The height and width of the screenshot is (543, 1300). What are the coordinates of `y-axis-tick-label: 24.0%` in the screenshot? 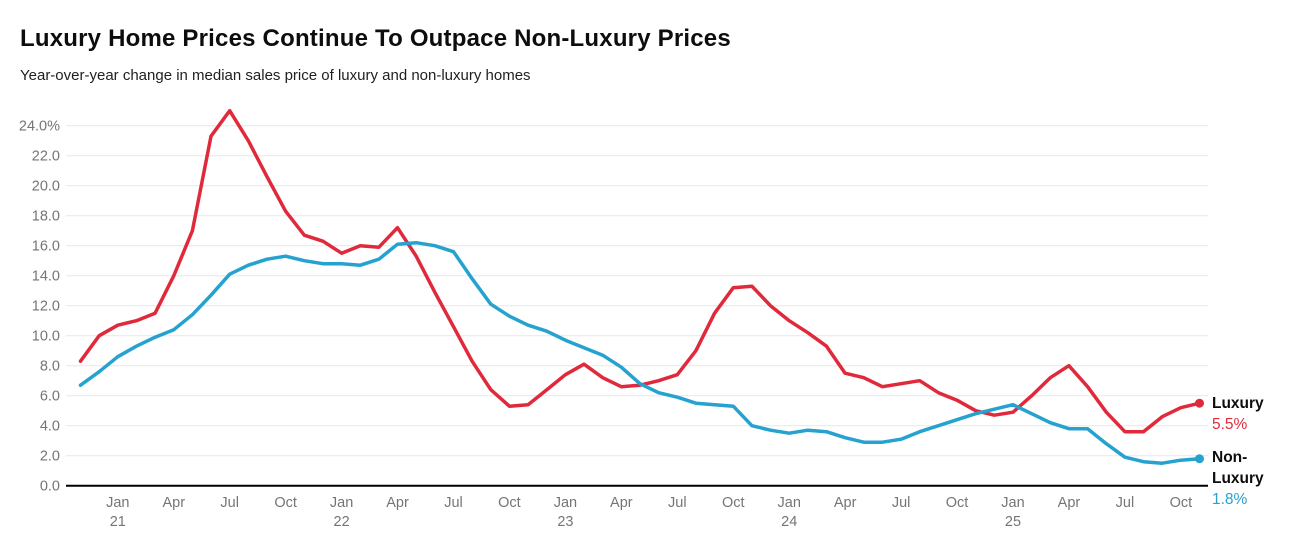 It's located at (39, 127).